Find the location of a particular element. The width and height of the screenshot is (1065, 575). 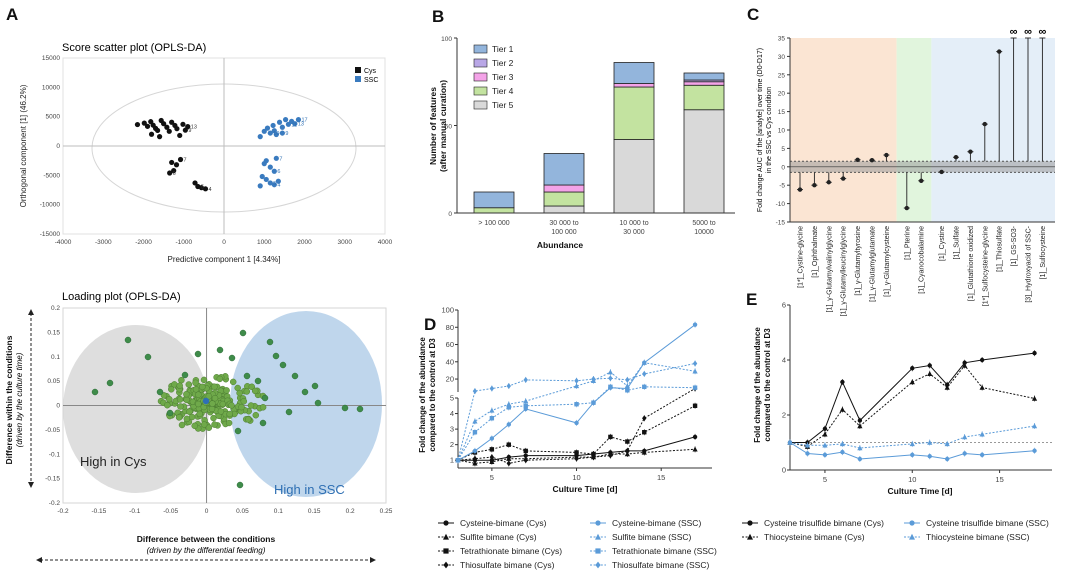

lollipop-ytick-label: -5 is located at coordinates (782, 186).